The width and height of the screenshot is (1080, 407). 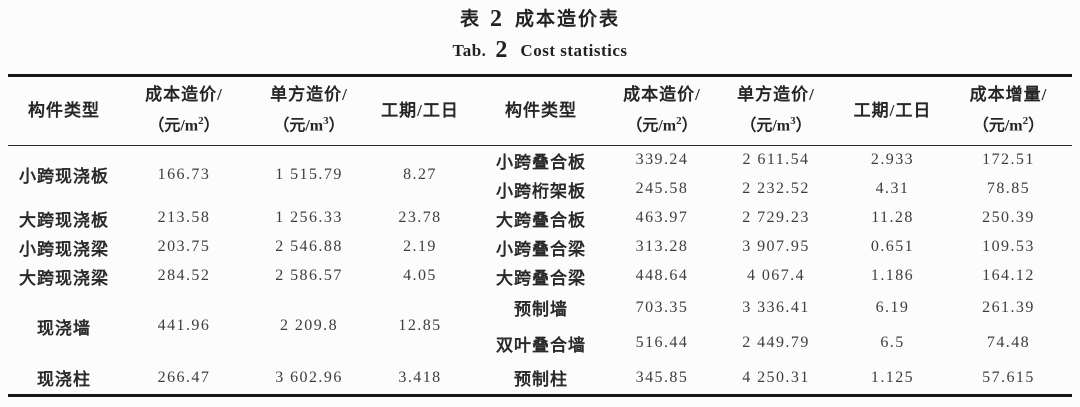 I want to click on cost-cell: 345.85, so click(x=662, y=377).